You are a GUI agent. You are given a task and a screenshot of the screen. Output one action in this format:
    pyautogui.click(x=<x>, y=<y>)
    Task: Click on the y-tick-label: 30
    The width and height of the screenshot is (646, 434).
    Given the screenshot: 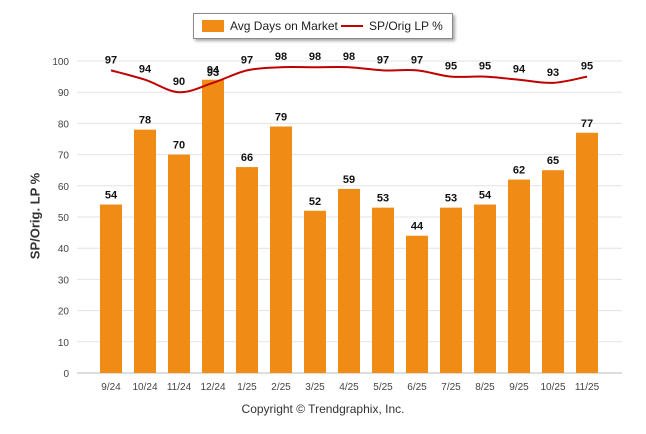 What is the action you would take?
    pyautogui.click(x=64, y=280)
    